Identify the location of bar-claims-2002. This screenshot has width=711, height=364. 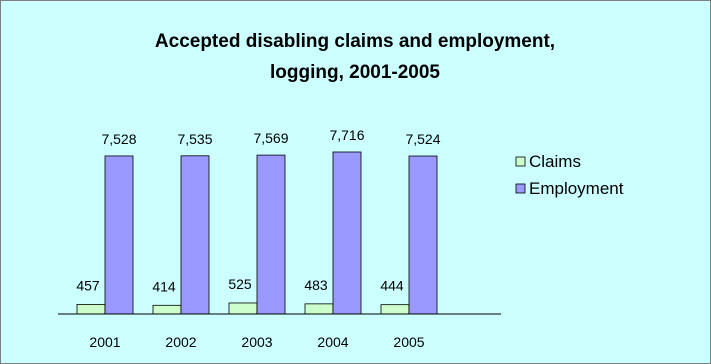
(167, 309).